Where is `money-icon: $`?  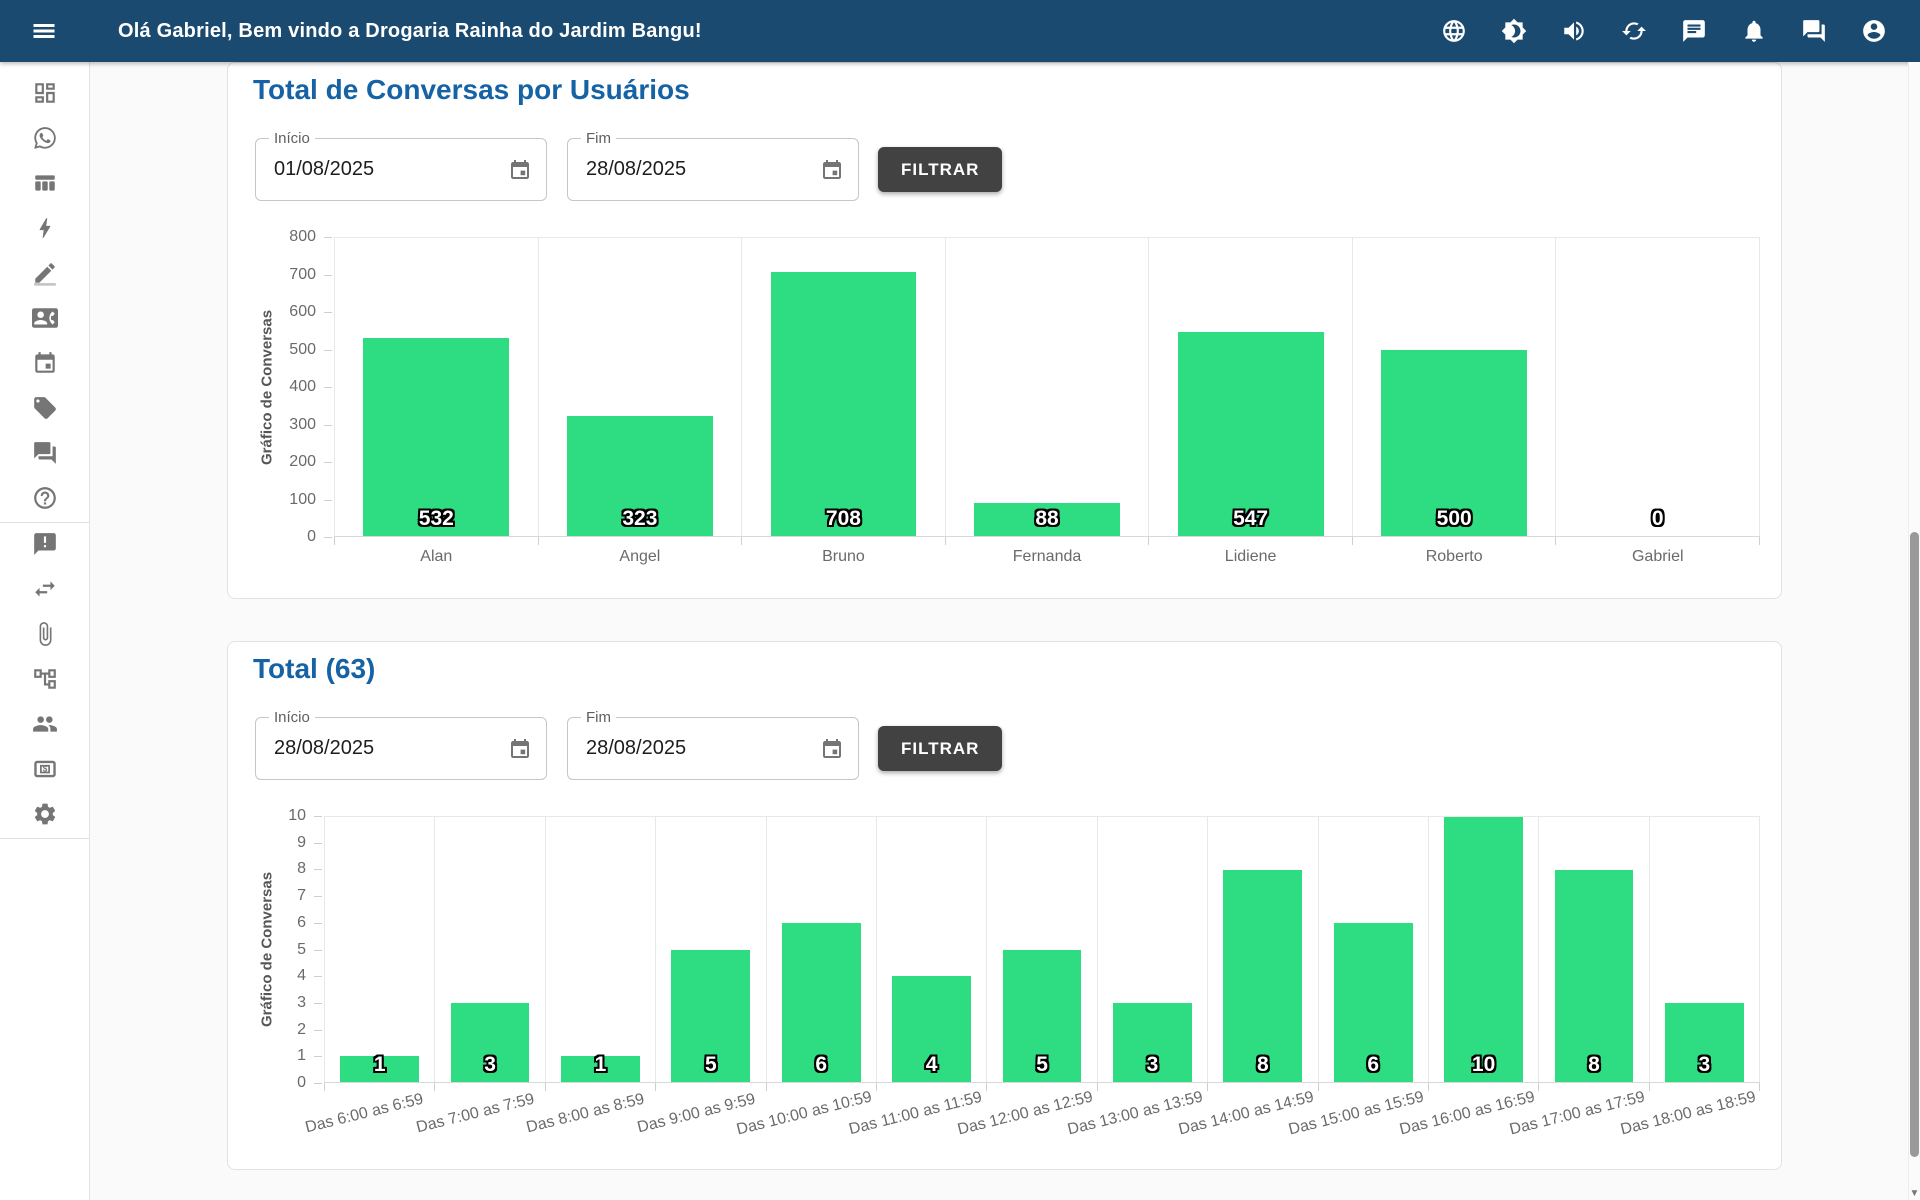
money-icon: $ is located at coordinates (45, 770).